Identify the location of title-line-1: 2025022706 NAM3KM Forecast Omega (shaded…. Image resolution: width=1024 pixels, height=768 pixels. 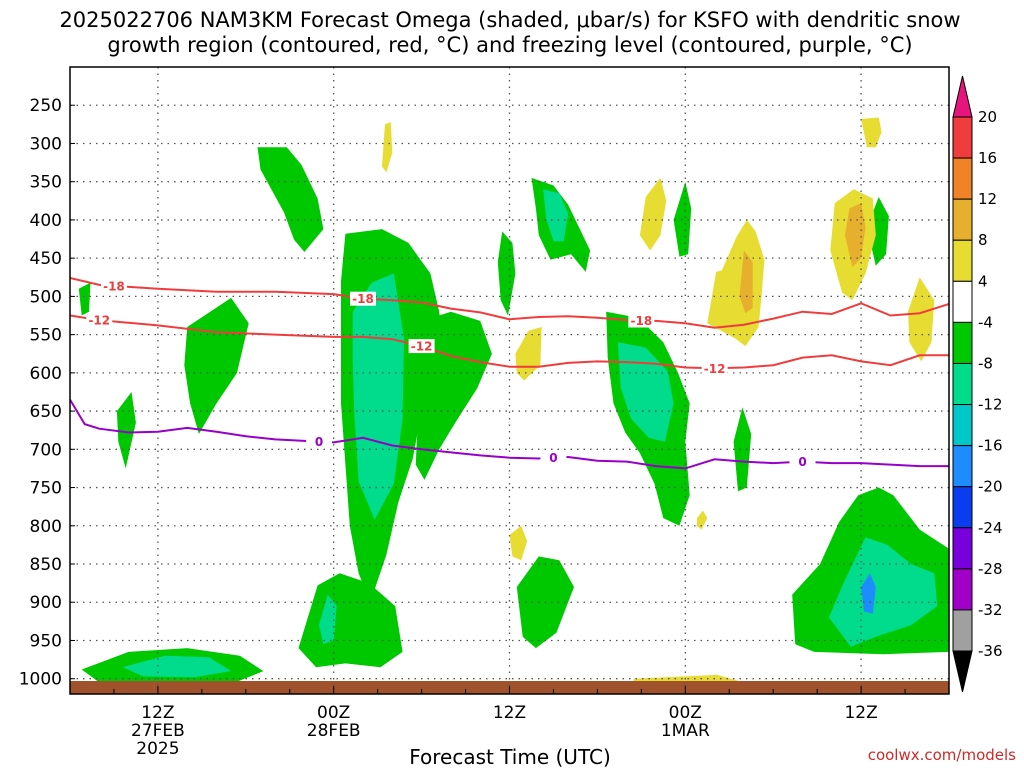
(509, 20).